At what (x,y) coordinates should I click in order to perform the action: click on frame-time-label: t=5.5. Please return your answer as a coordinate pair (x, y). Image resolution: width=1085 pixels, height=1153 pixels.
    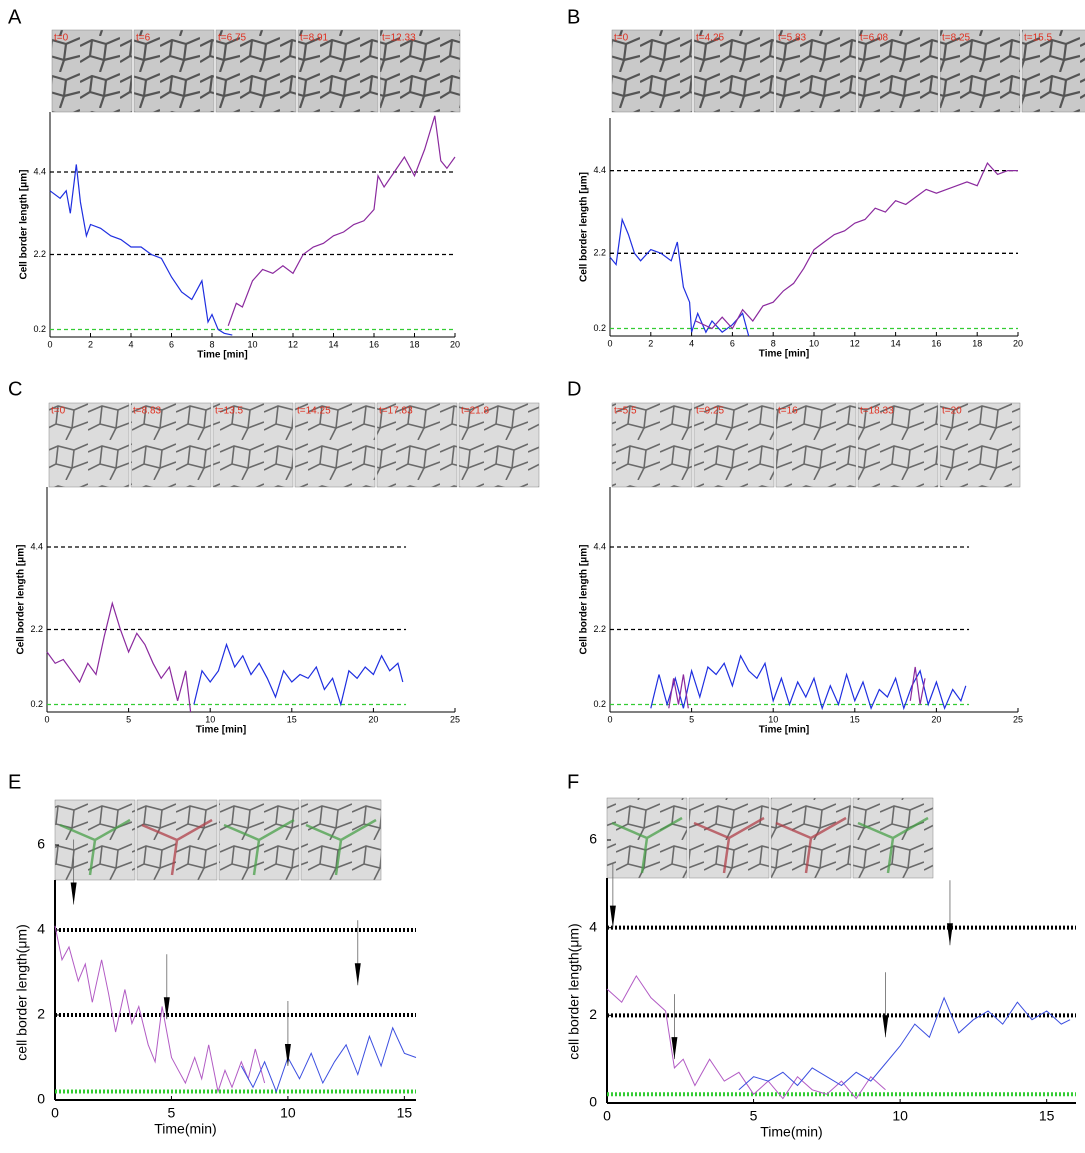
    Looking at the image, I should click on (625, 411).